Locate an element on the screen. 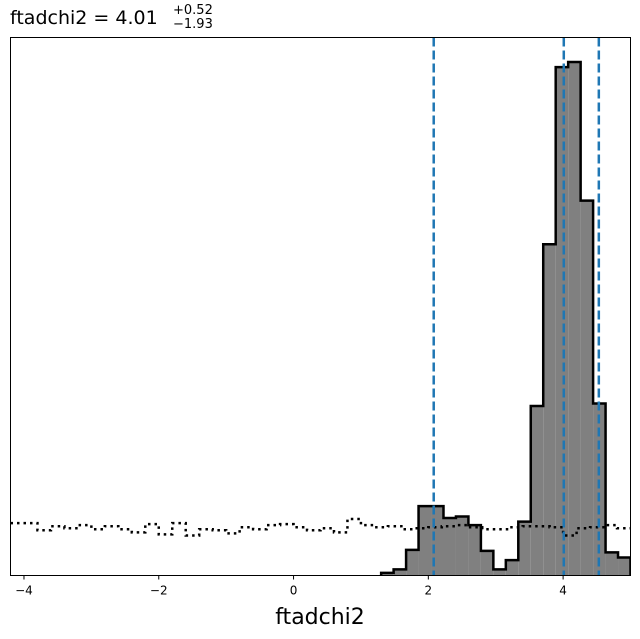  prior-line is located at coordinates (320, 527).